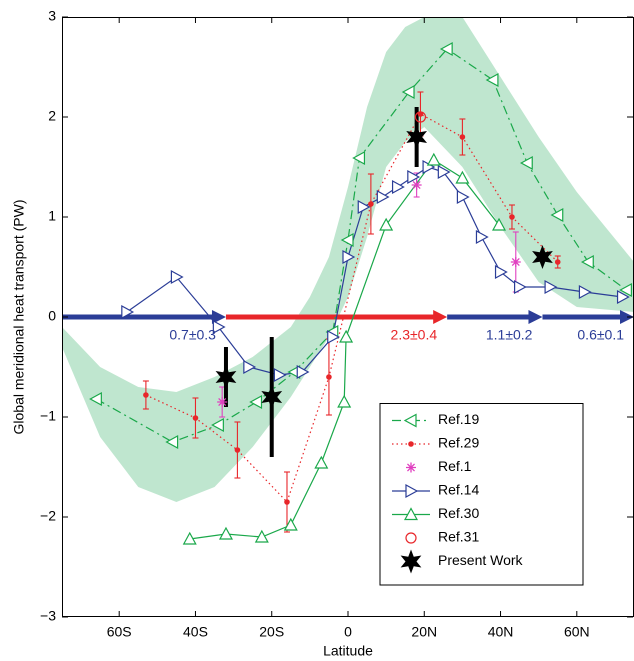 The width and height of the screenshot is (634, 661). Describe the element at coordinates (455, 466) in the screenshot. I see `legend-label: Ref.1` at that location.